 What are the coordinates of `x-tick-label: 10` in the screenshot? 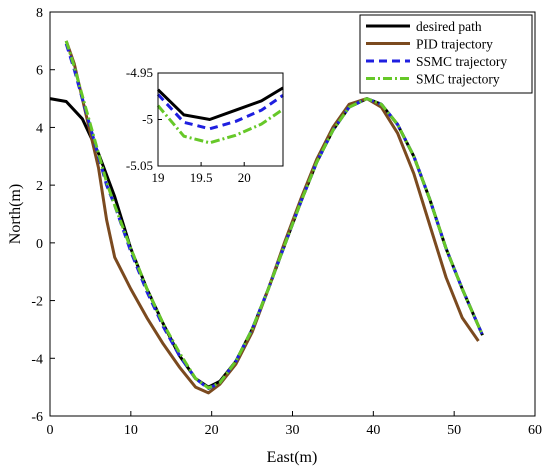 It's located at (131, 430).